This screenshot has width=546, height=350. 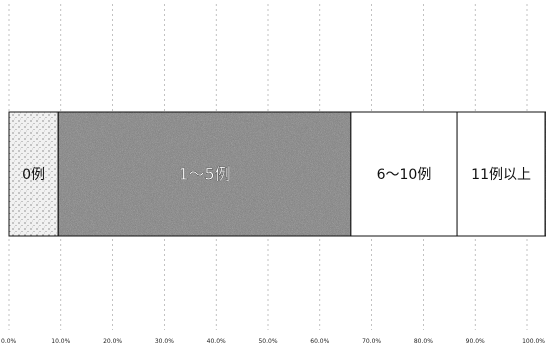 What do you see at coordinates (112, 341) in the screenshot?
I see `x-tick-label: 20.0%` at bounding box center [112, 341].